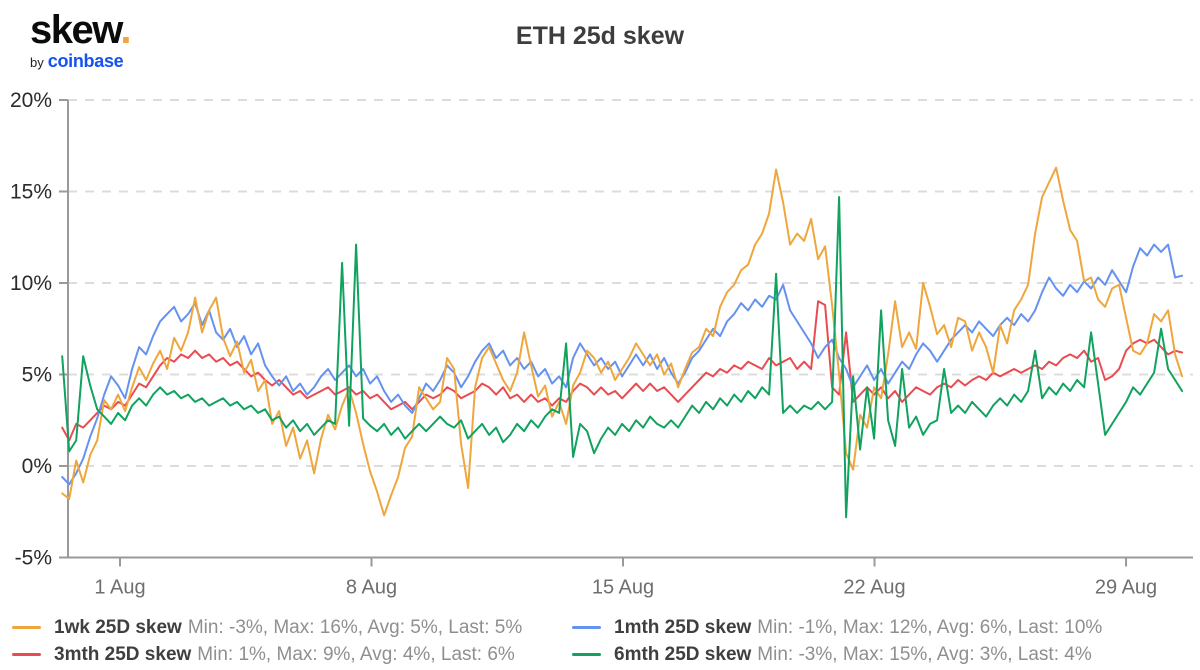 Image resolution: width=1200 pixels, height=670 pixels. I want to click on y-axis-tick-label: 5%, so click(37, 375).